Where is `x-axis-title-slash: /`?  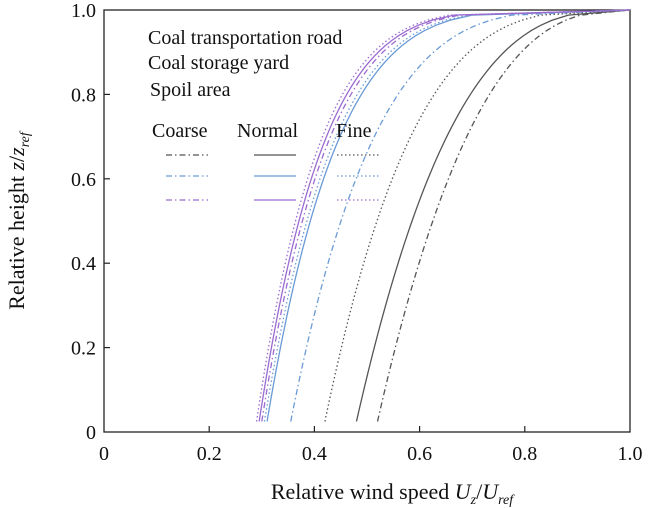
x-axis-title-slash: / is located at coordinates (479, 491).